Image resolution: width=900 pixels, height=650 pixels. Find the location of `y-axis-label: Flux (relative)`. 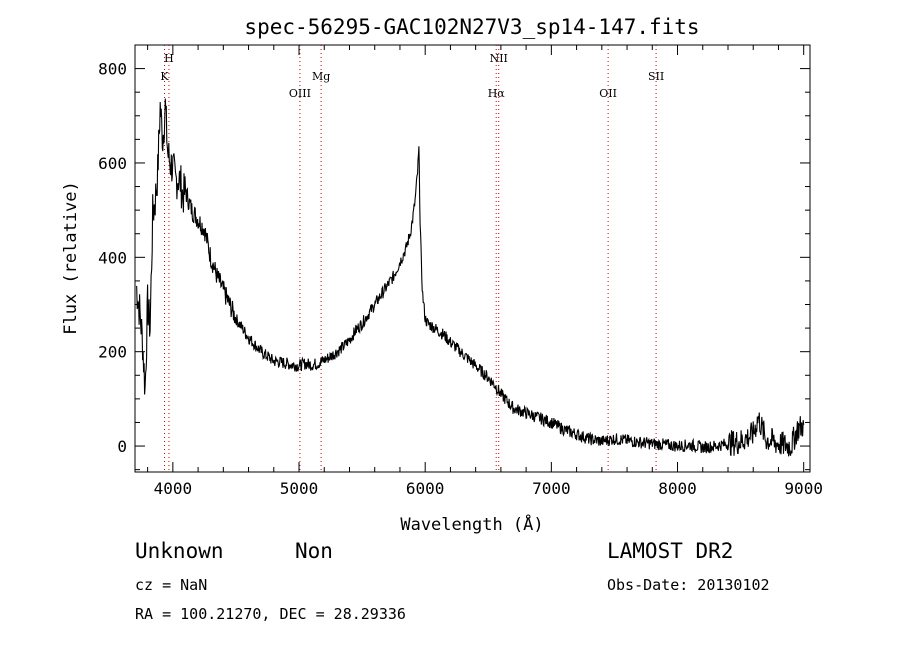

y-axis-label: Flux (relative) is located at coordinates (71, 258).